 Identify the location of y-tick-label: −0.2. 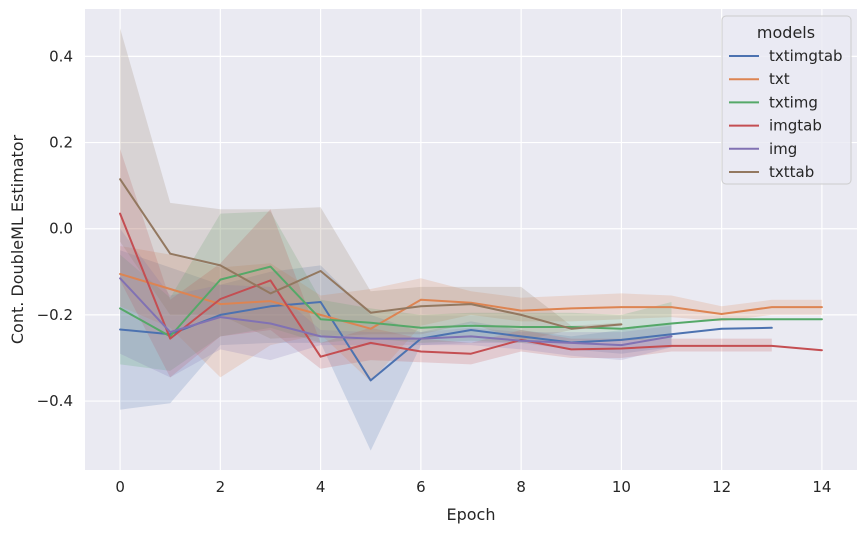
(55, 315).